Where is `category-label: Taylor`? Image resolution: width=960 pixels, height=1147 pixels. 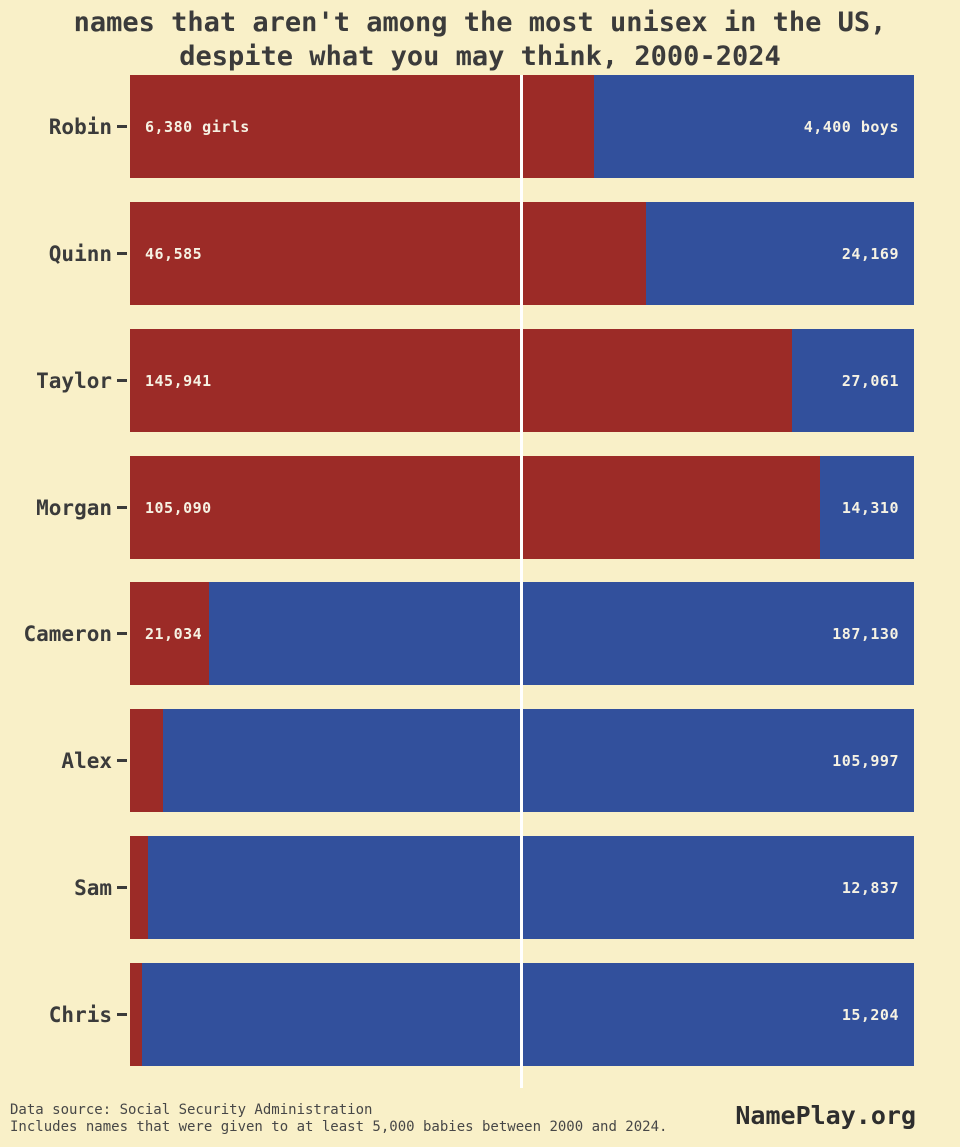
category-label: Taylor is located at coordinates (74, 380).